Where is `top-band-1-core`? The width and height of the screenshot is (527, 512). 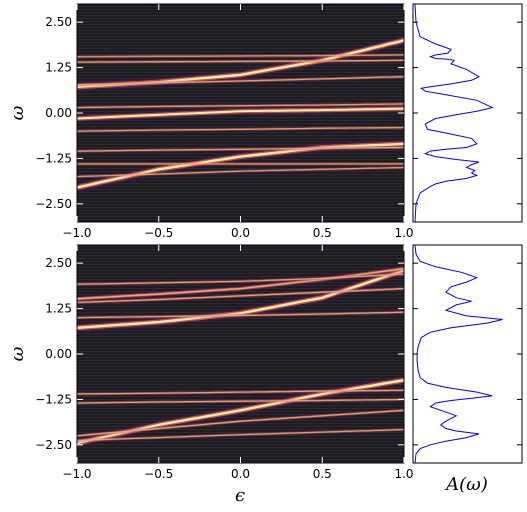 top-band-1-core is located at coordinates (240, 81).